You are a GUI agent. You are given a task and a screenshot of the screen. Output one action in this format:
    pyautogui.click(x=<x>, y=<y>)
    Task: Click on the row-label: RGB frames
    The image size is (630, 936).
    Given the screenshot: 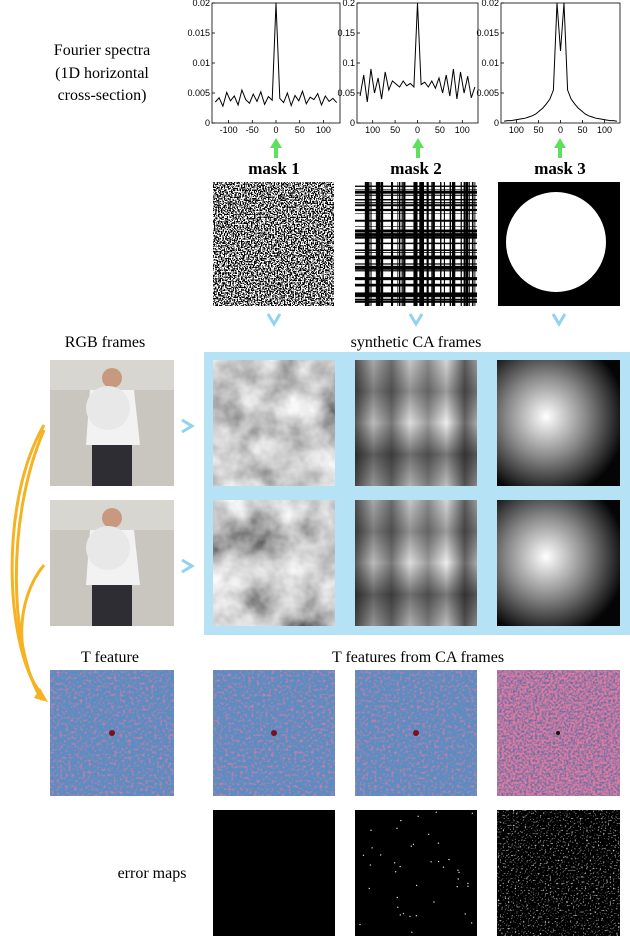 What is the action you would take?
    pyautogui.click(x=105, y=342)
    